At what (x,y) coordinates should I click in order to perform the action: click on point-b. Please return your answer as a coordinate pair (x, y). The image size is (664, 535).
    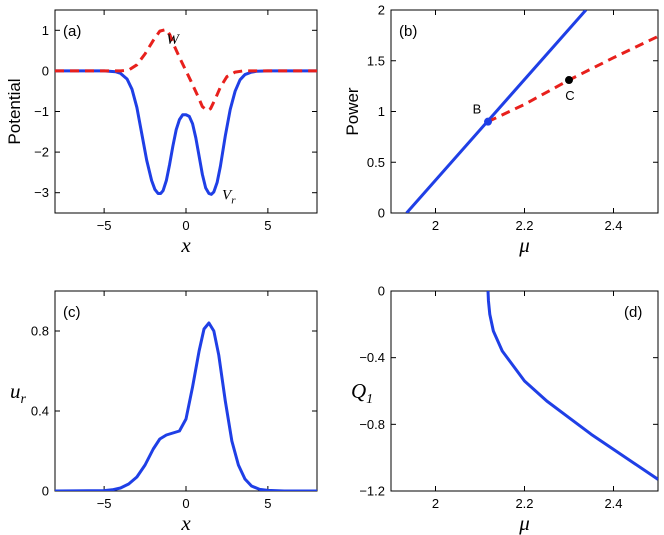
    Looking at the image, I should click on (488, 121).